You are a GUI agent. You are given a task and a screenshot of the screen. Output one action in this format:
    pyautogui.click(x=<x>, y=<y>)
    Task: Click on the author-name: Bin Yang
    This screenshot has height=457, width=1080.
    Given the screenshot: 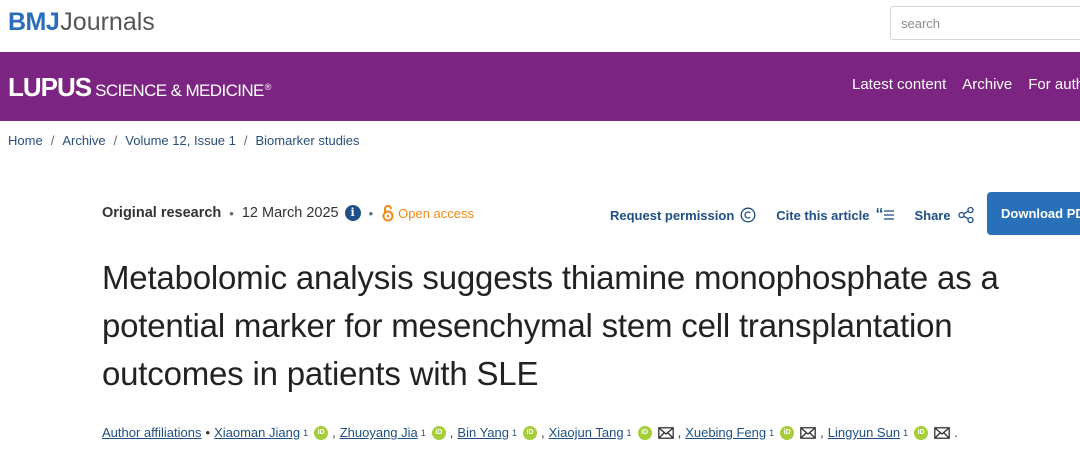 What is the action you would take?
    pyautogui.click(x=483, y=432)
    